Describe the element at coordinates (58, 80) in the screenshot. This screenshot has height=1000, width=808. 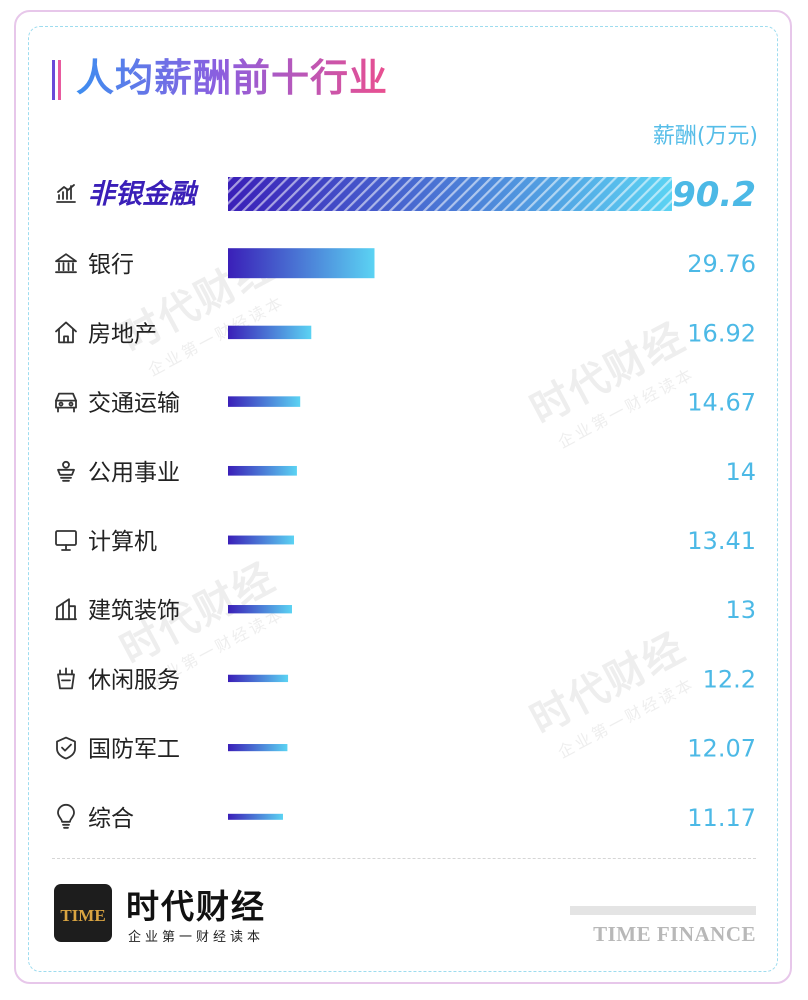
I see `title-accent-bars` at that location.